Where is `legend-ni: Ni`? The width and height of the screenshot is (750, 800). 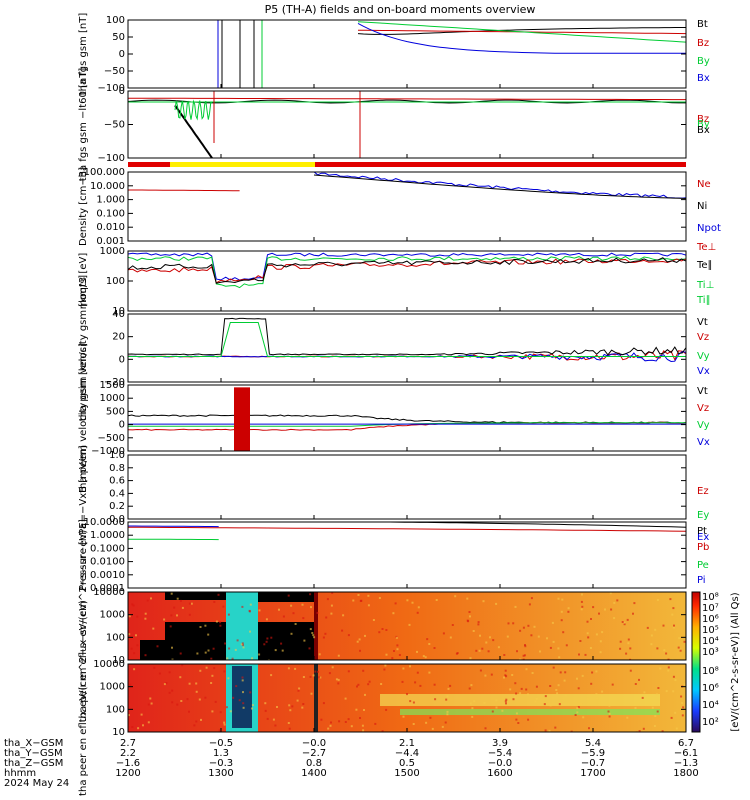 legend-ni: Ni is located at coordinates (702, 206).